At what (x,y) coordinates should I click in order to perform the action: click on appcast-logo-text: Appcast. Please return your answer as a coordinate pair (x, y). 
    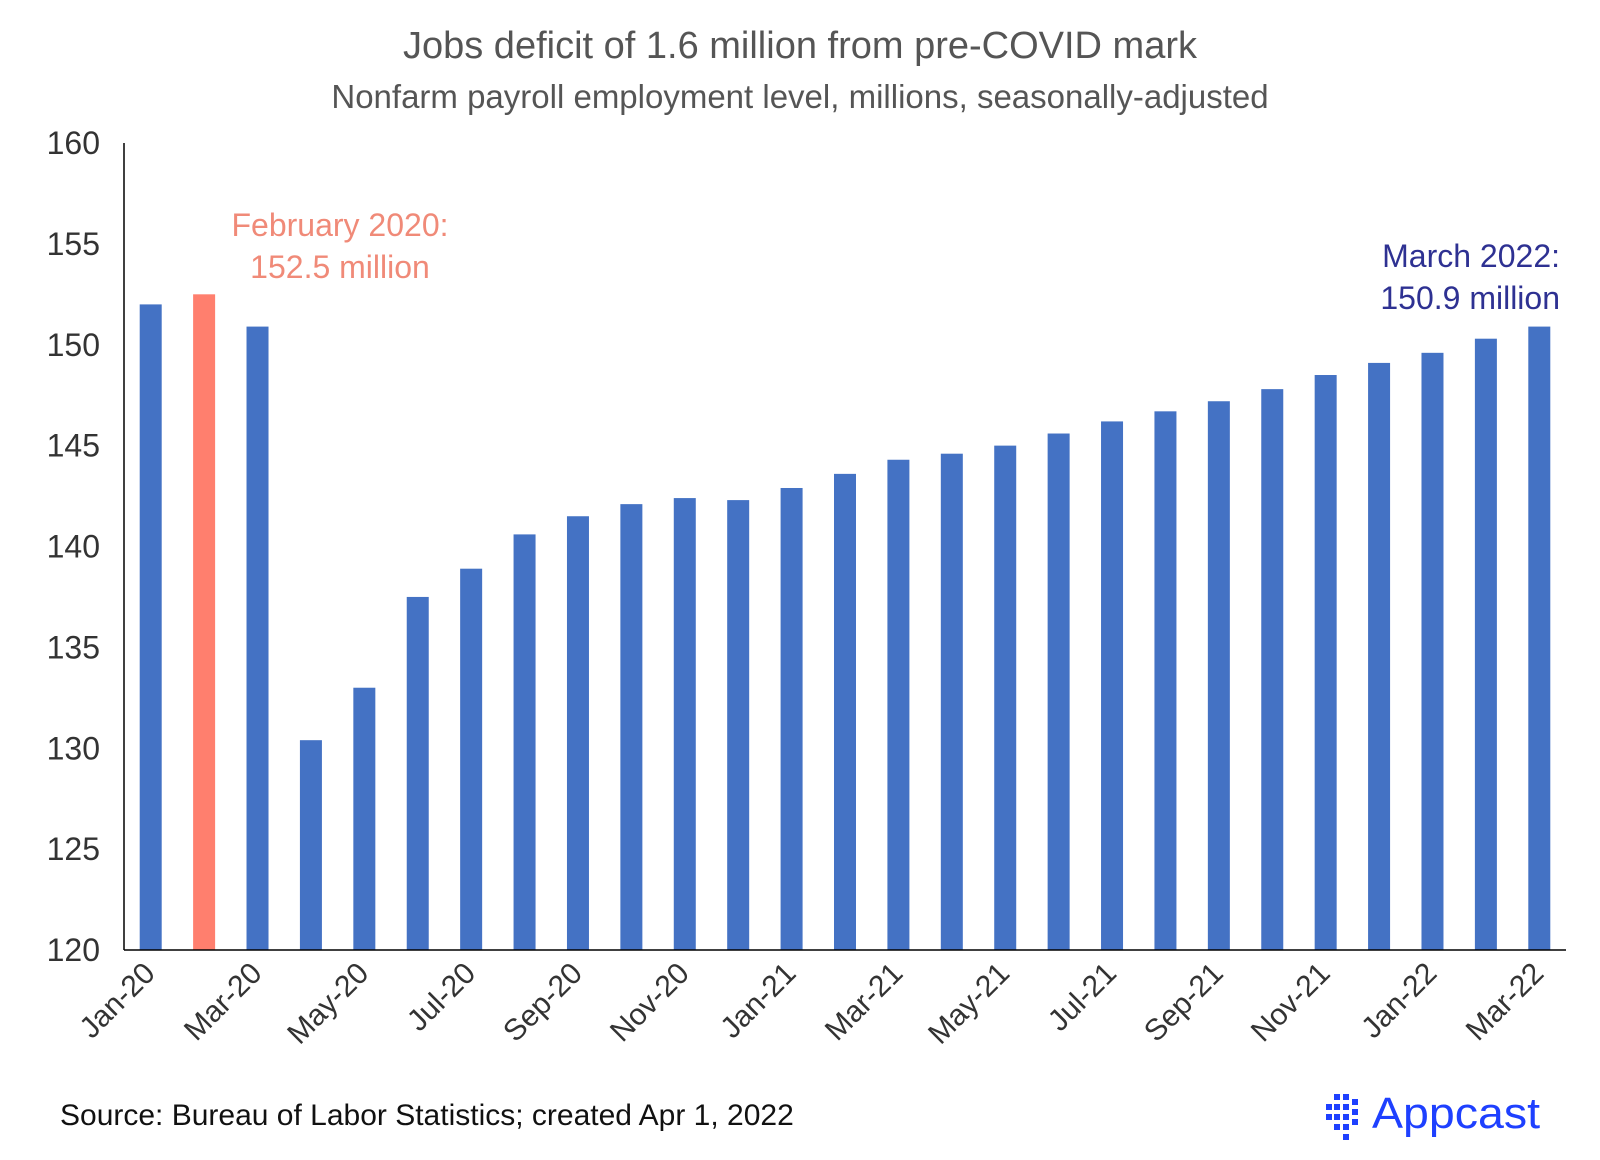
    Looking at the image, I should click on (1456, 1113).